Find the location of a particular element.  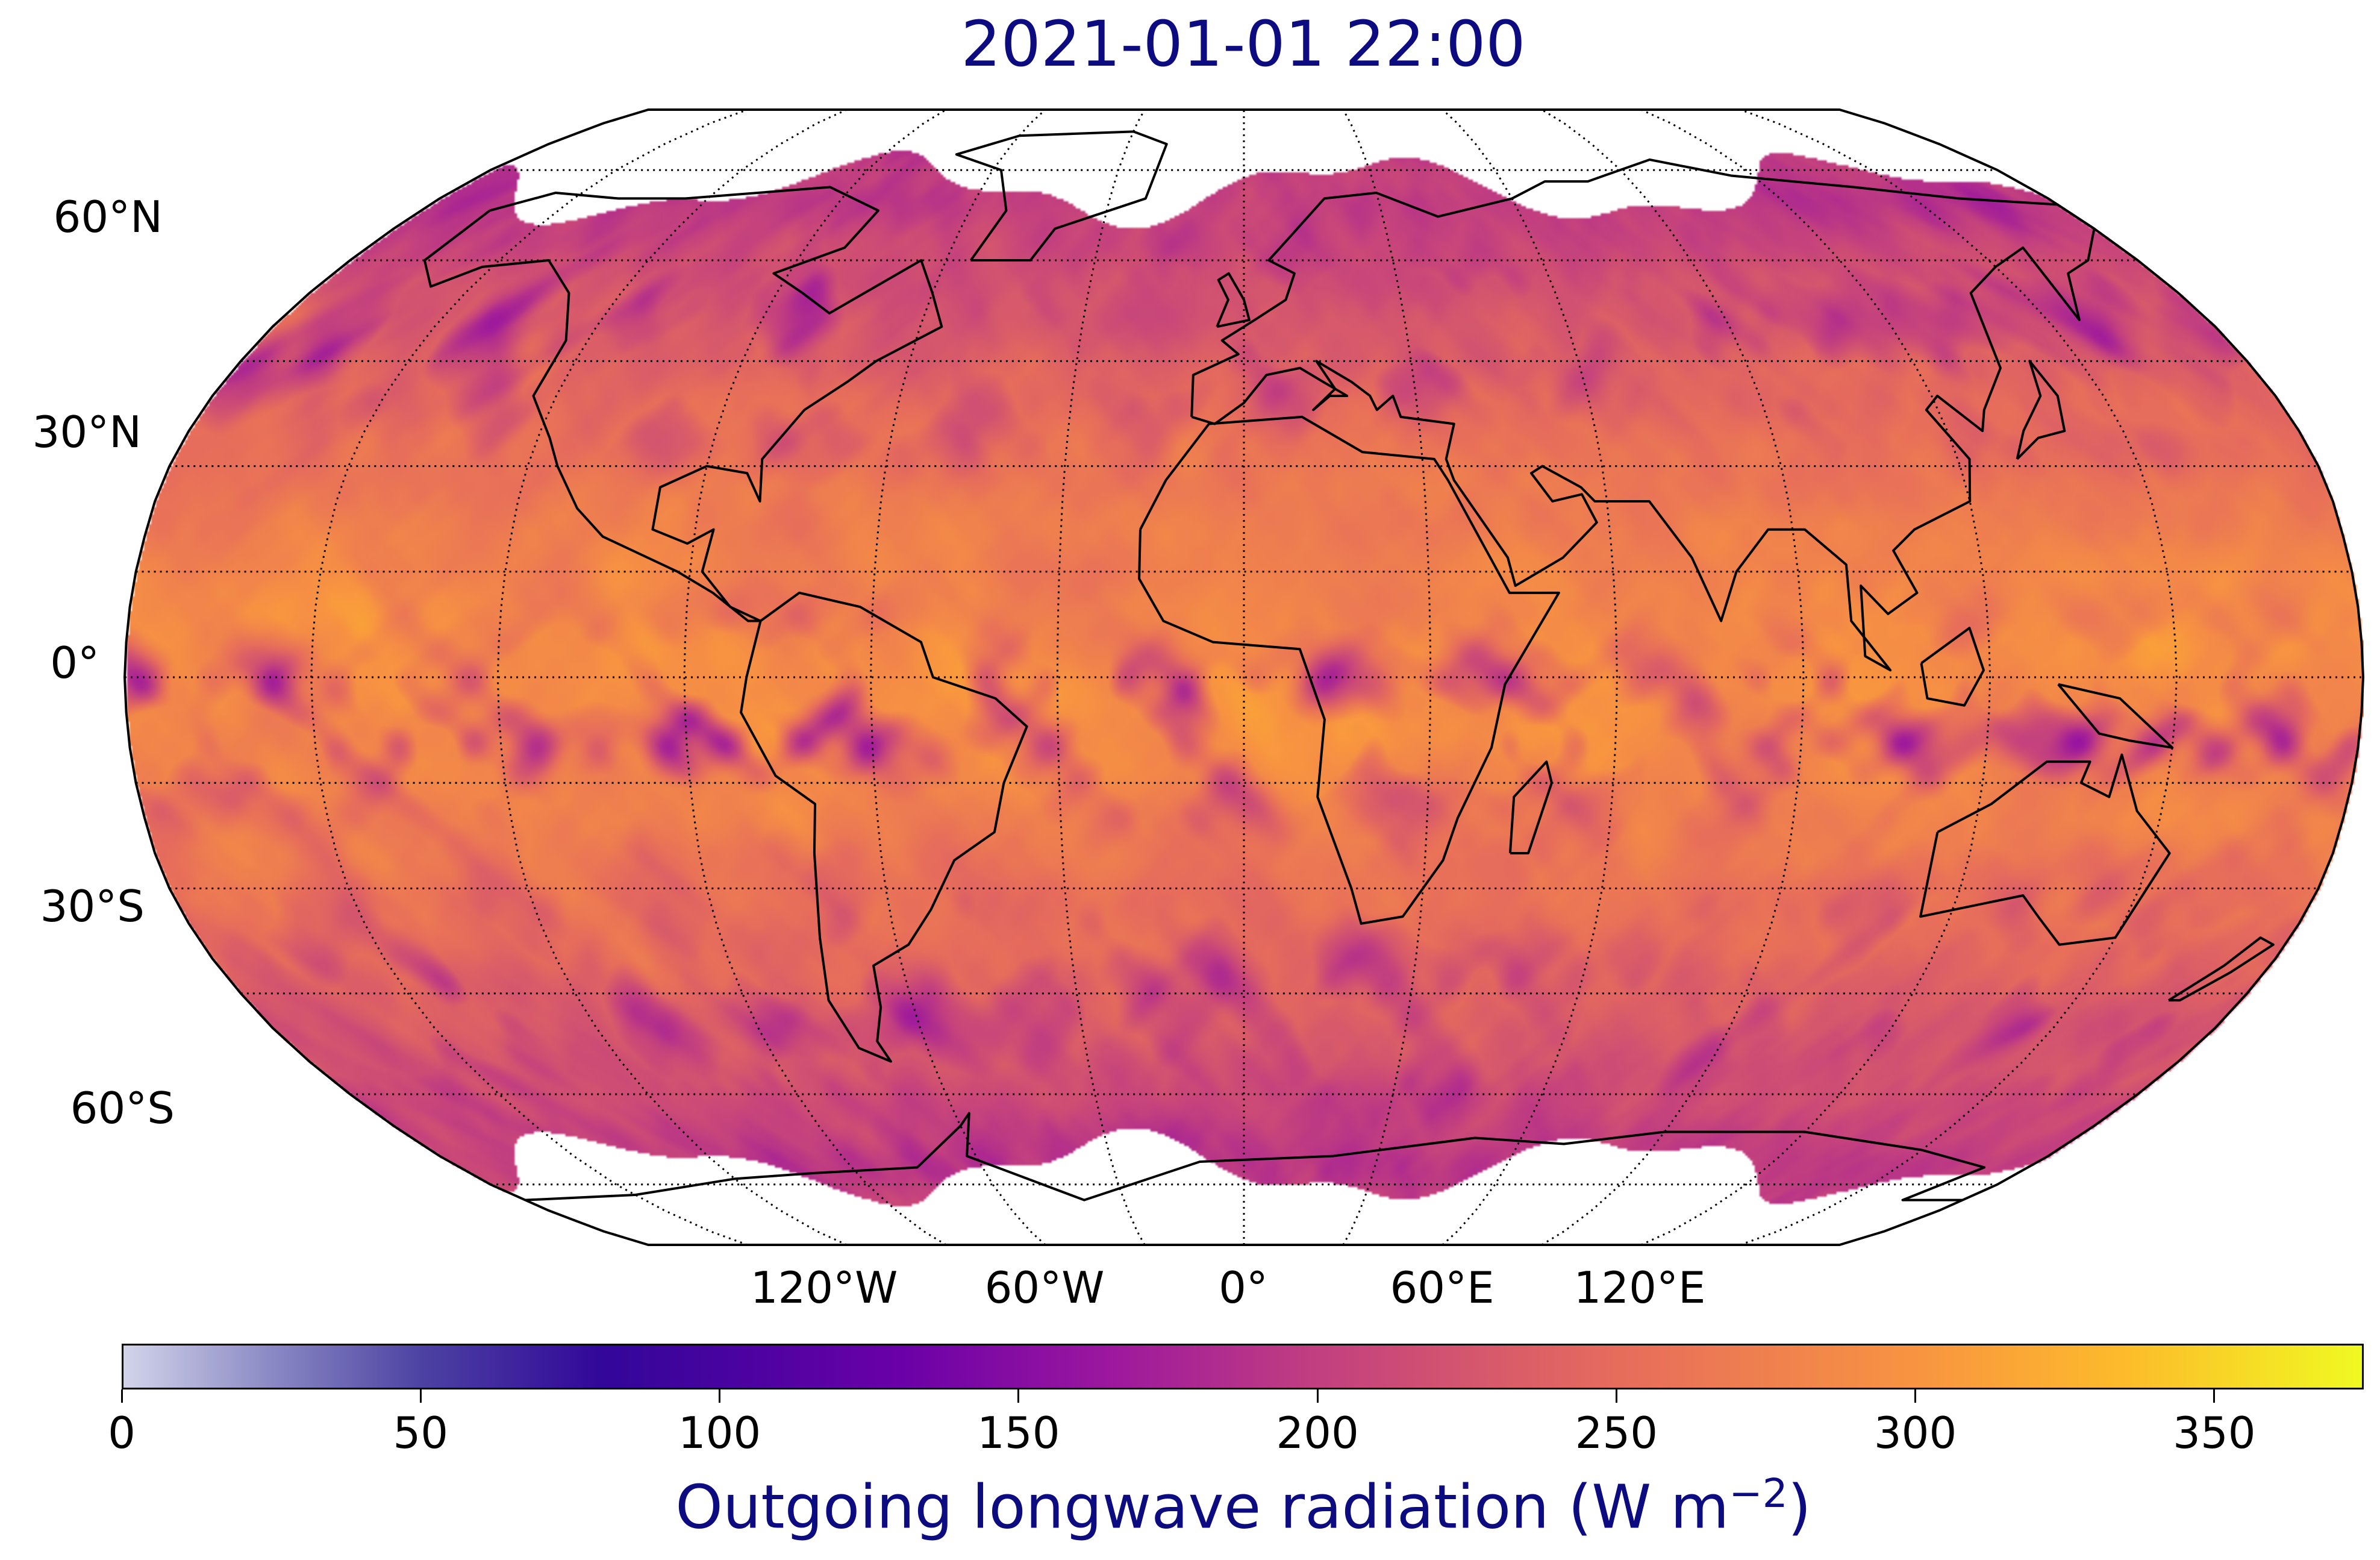

coastline-south-america is located at coordinates (884, 827).